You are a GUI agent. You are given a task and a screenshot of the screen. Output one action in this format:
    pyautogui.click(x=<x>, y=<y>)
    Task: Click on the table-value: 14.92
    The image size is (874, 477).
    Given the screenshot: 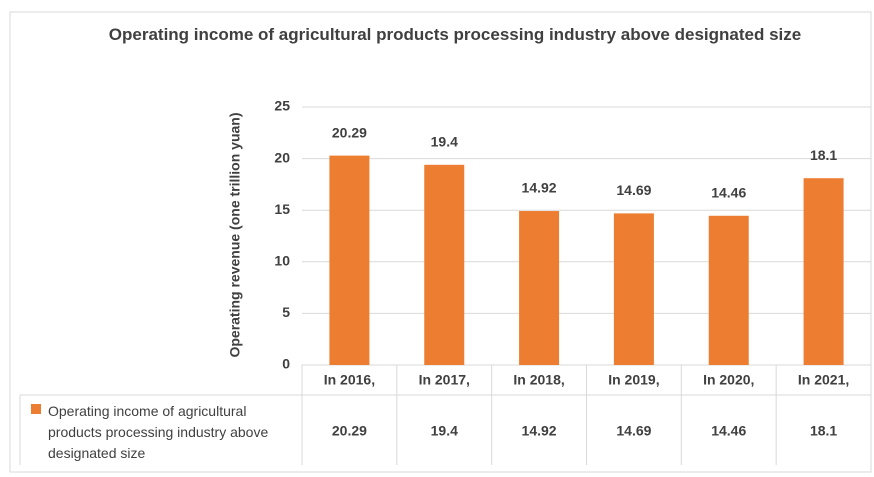 What is the action you would take?
    pyautogui.click(x=539, y=431)
    